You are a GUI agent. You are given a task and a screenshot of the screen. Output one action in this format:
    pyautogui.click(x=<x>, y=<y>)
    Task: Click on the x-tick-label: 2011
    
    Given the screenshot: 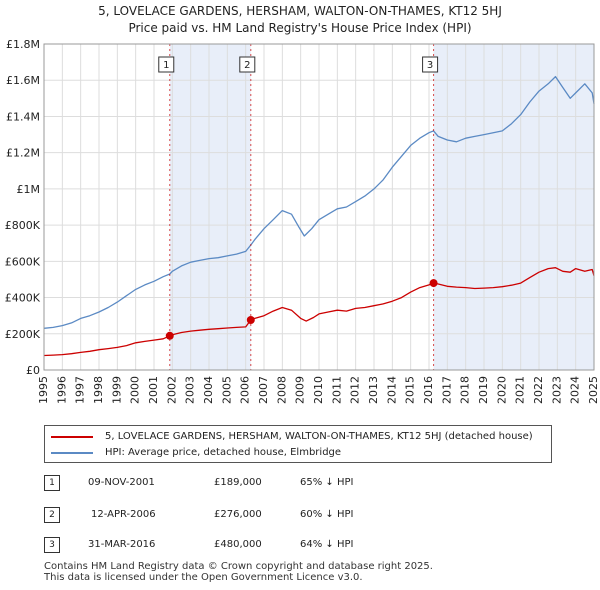 What is the action you would take?
    pyautogui.click(x=336, y=390)
    